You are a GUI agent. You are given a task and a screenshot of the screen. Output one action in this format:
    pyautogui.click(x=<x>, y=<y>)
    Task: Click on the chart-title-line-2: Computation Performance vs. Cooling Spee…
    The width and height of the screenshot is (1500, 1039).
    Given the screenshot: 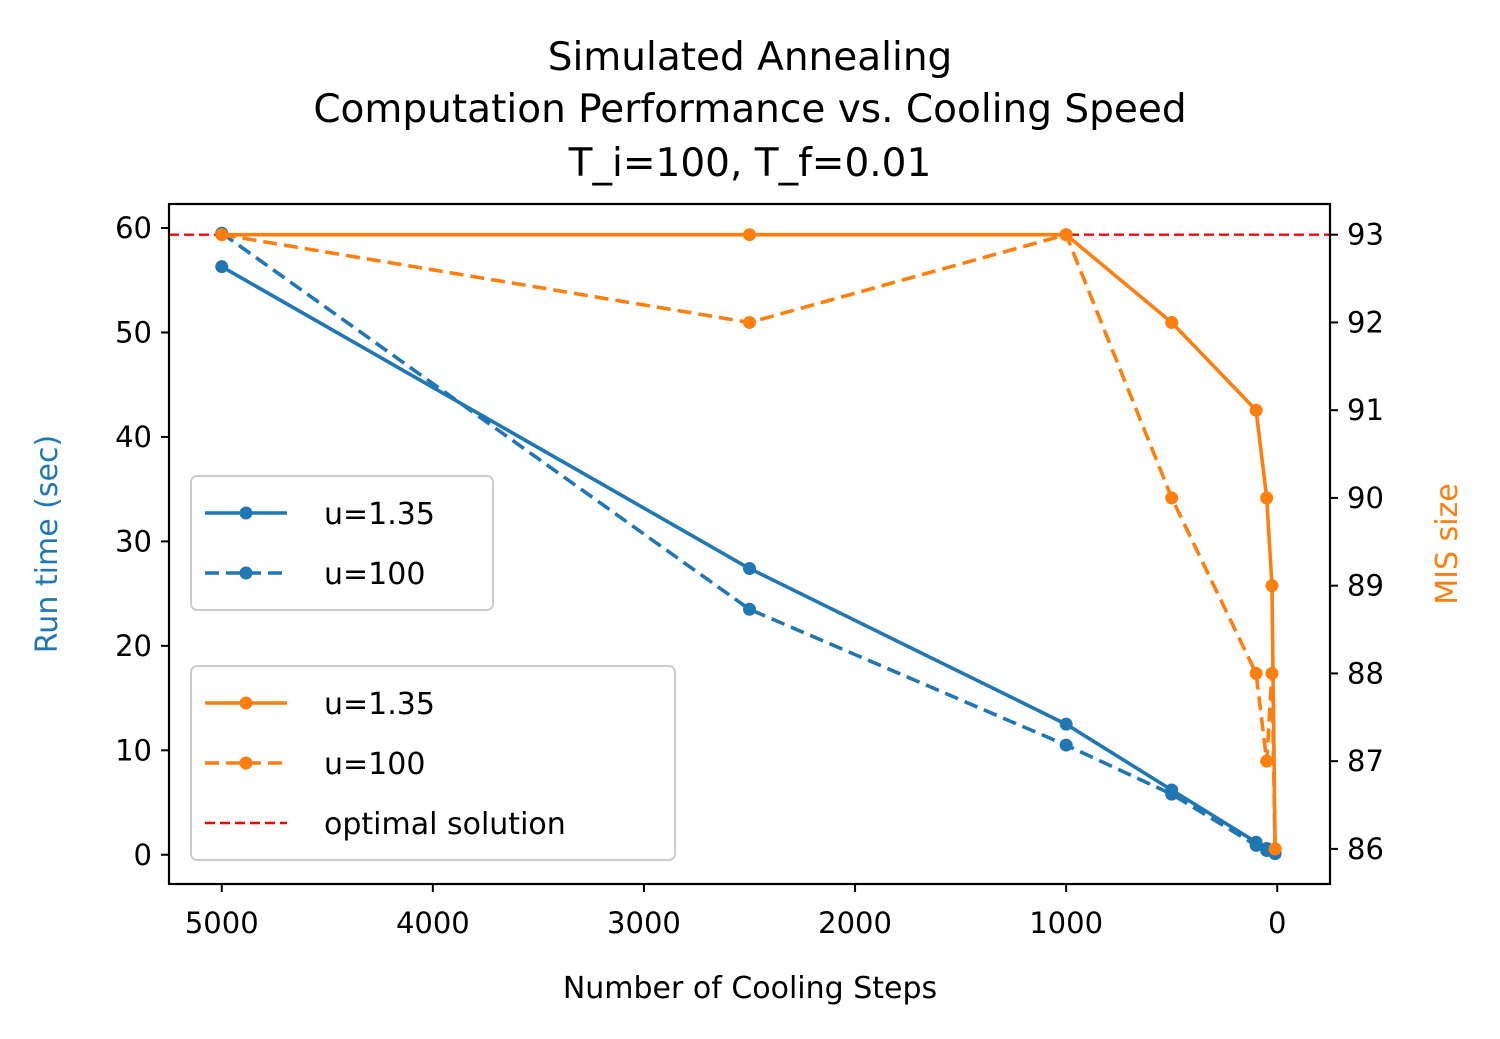 What is the action you would take?
    pyautogui.click(x=749, y=109)
    